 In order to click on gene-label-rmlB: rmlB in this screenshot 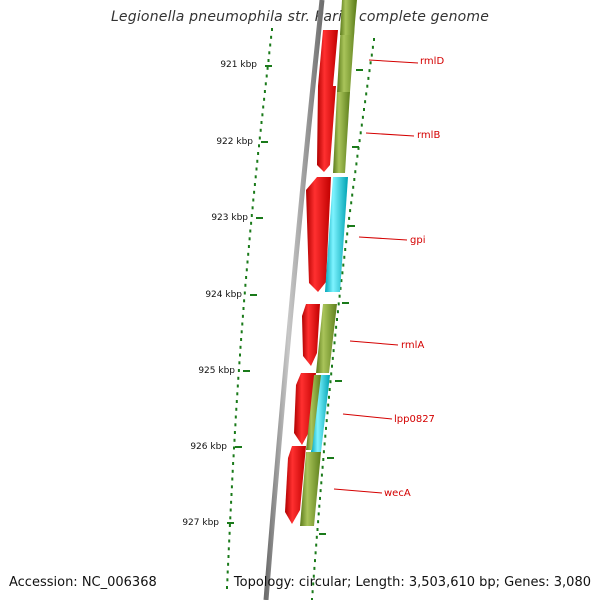, I will do `click(428, 135)`.